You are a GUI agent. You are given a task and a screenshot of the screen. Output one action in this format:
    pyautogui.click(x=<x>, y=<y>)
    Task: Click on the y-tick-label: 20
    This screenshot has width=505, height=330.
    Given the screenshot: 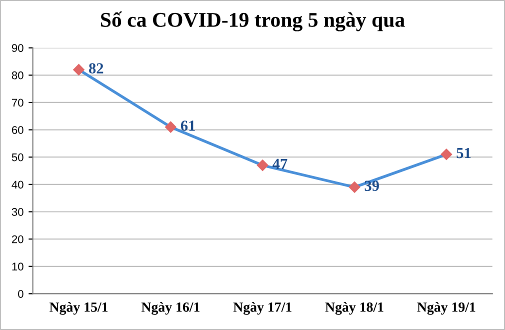 What is the action you would take?
    pyautogui.click(x=18, y=239)
    